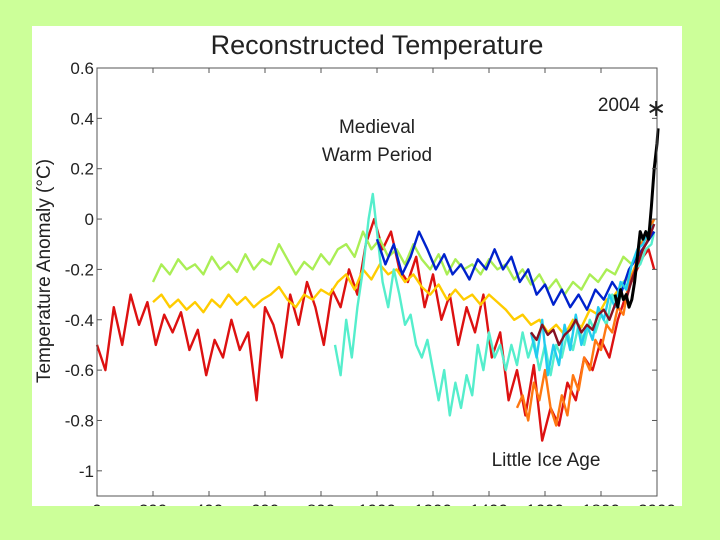 This screenshot has height=540, width=720. I want to click on y-tick-label-8: -1, so click(86, 471).